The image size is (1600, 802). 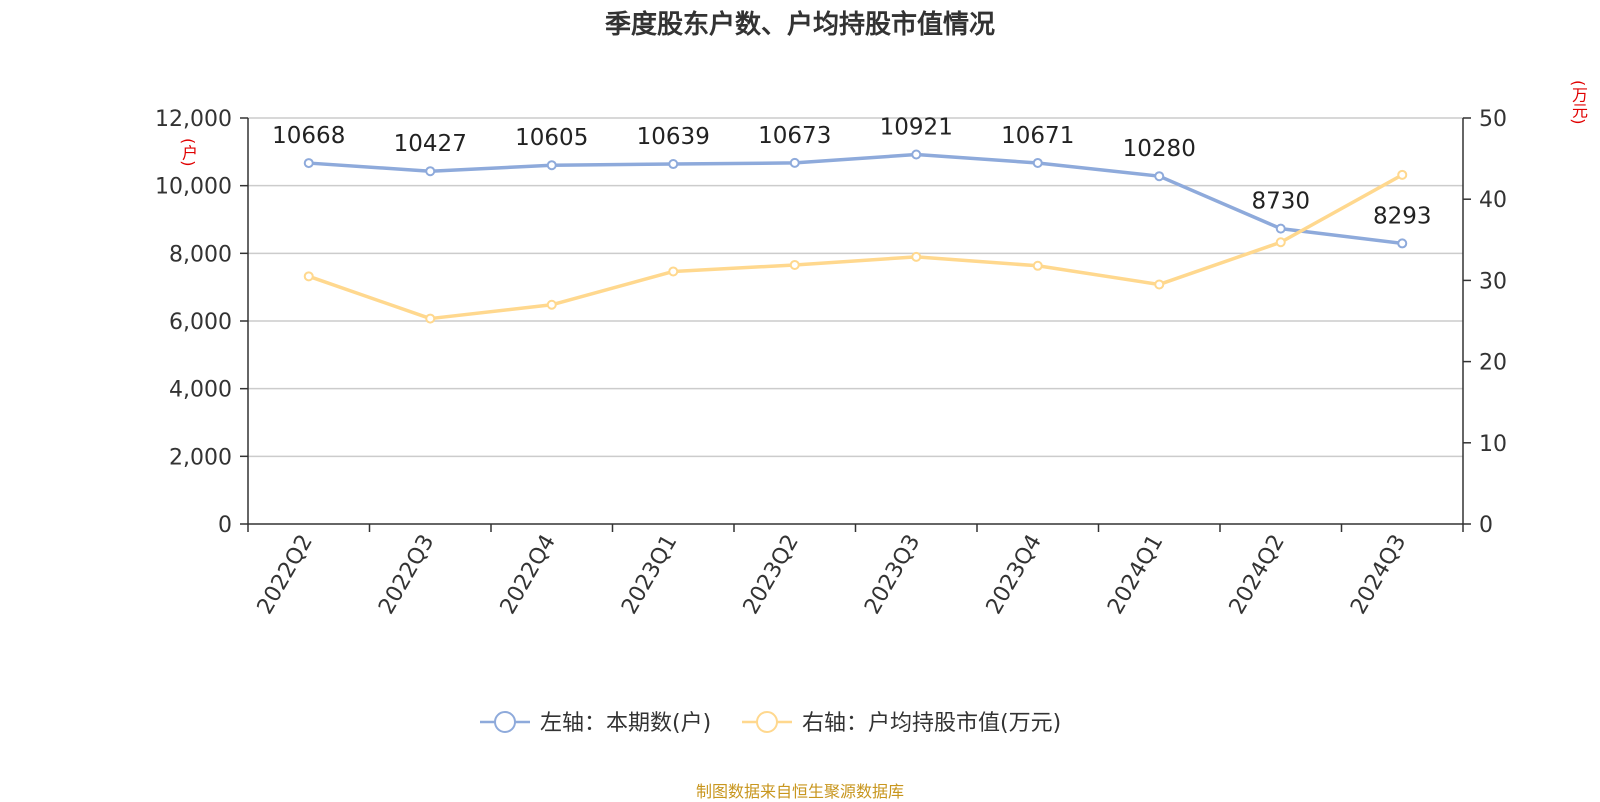 I want to click on legend-label-1: 左轴：本期数(户), so click(x=625, y=723).